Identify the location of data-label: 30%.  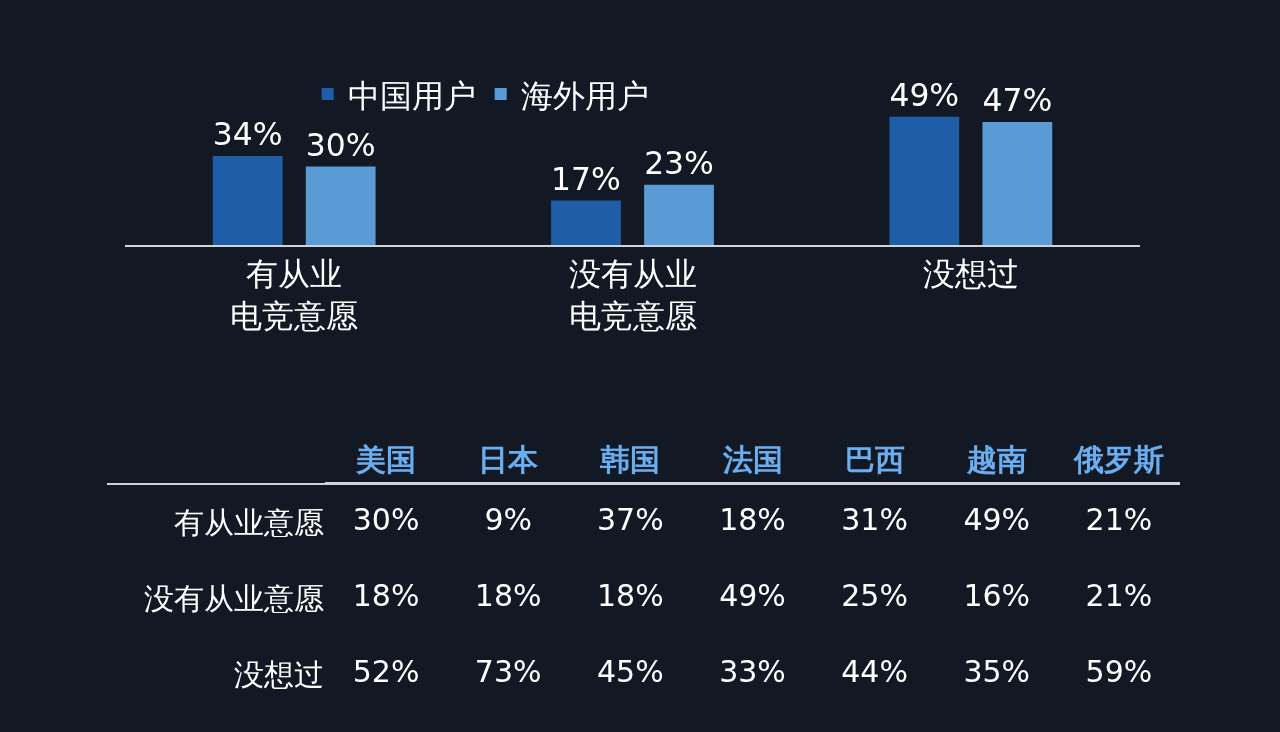
(340, 144).